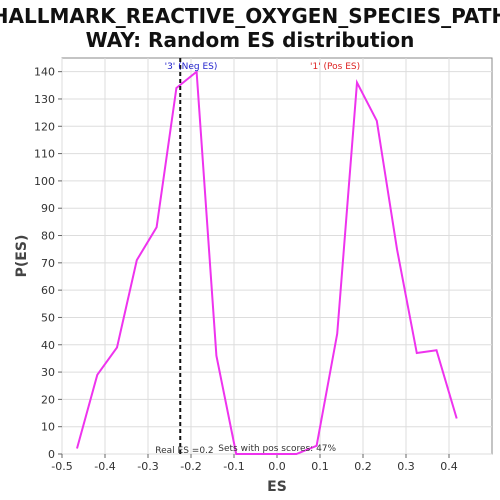 The height and width of the screenshot is (500, 500). I want to click on real-es-label: Real ES =0.2, so click(184, 451).